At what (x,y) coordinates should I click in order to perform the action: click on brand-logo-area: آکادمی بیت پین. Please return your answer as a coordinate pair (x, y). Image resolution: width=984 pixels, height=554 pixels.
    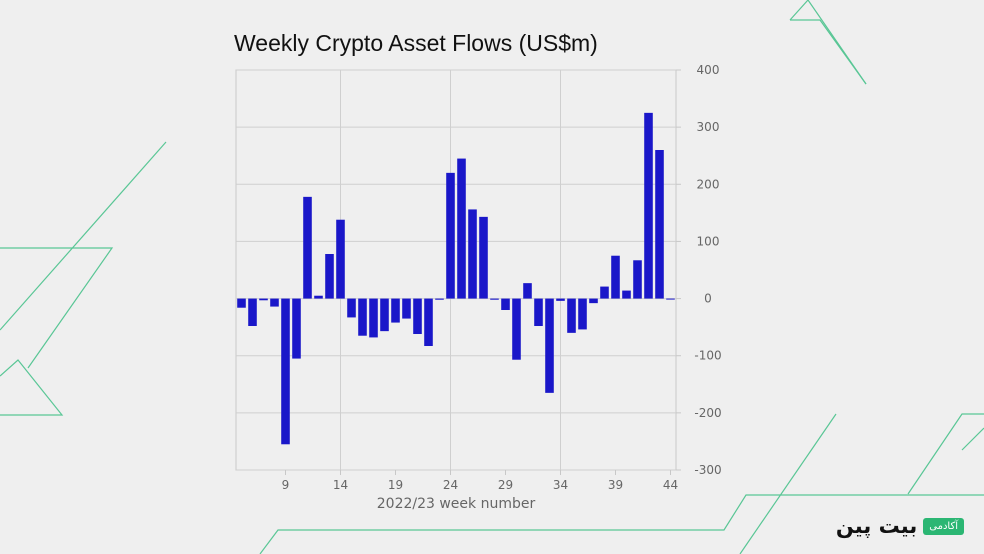
    Looking at the image, I should click on (900, 526).